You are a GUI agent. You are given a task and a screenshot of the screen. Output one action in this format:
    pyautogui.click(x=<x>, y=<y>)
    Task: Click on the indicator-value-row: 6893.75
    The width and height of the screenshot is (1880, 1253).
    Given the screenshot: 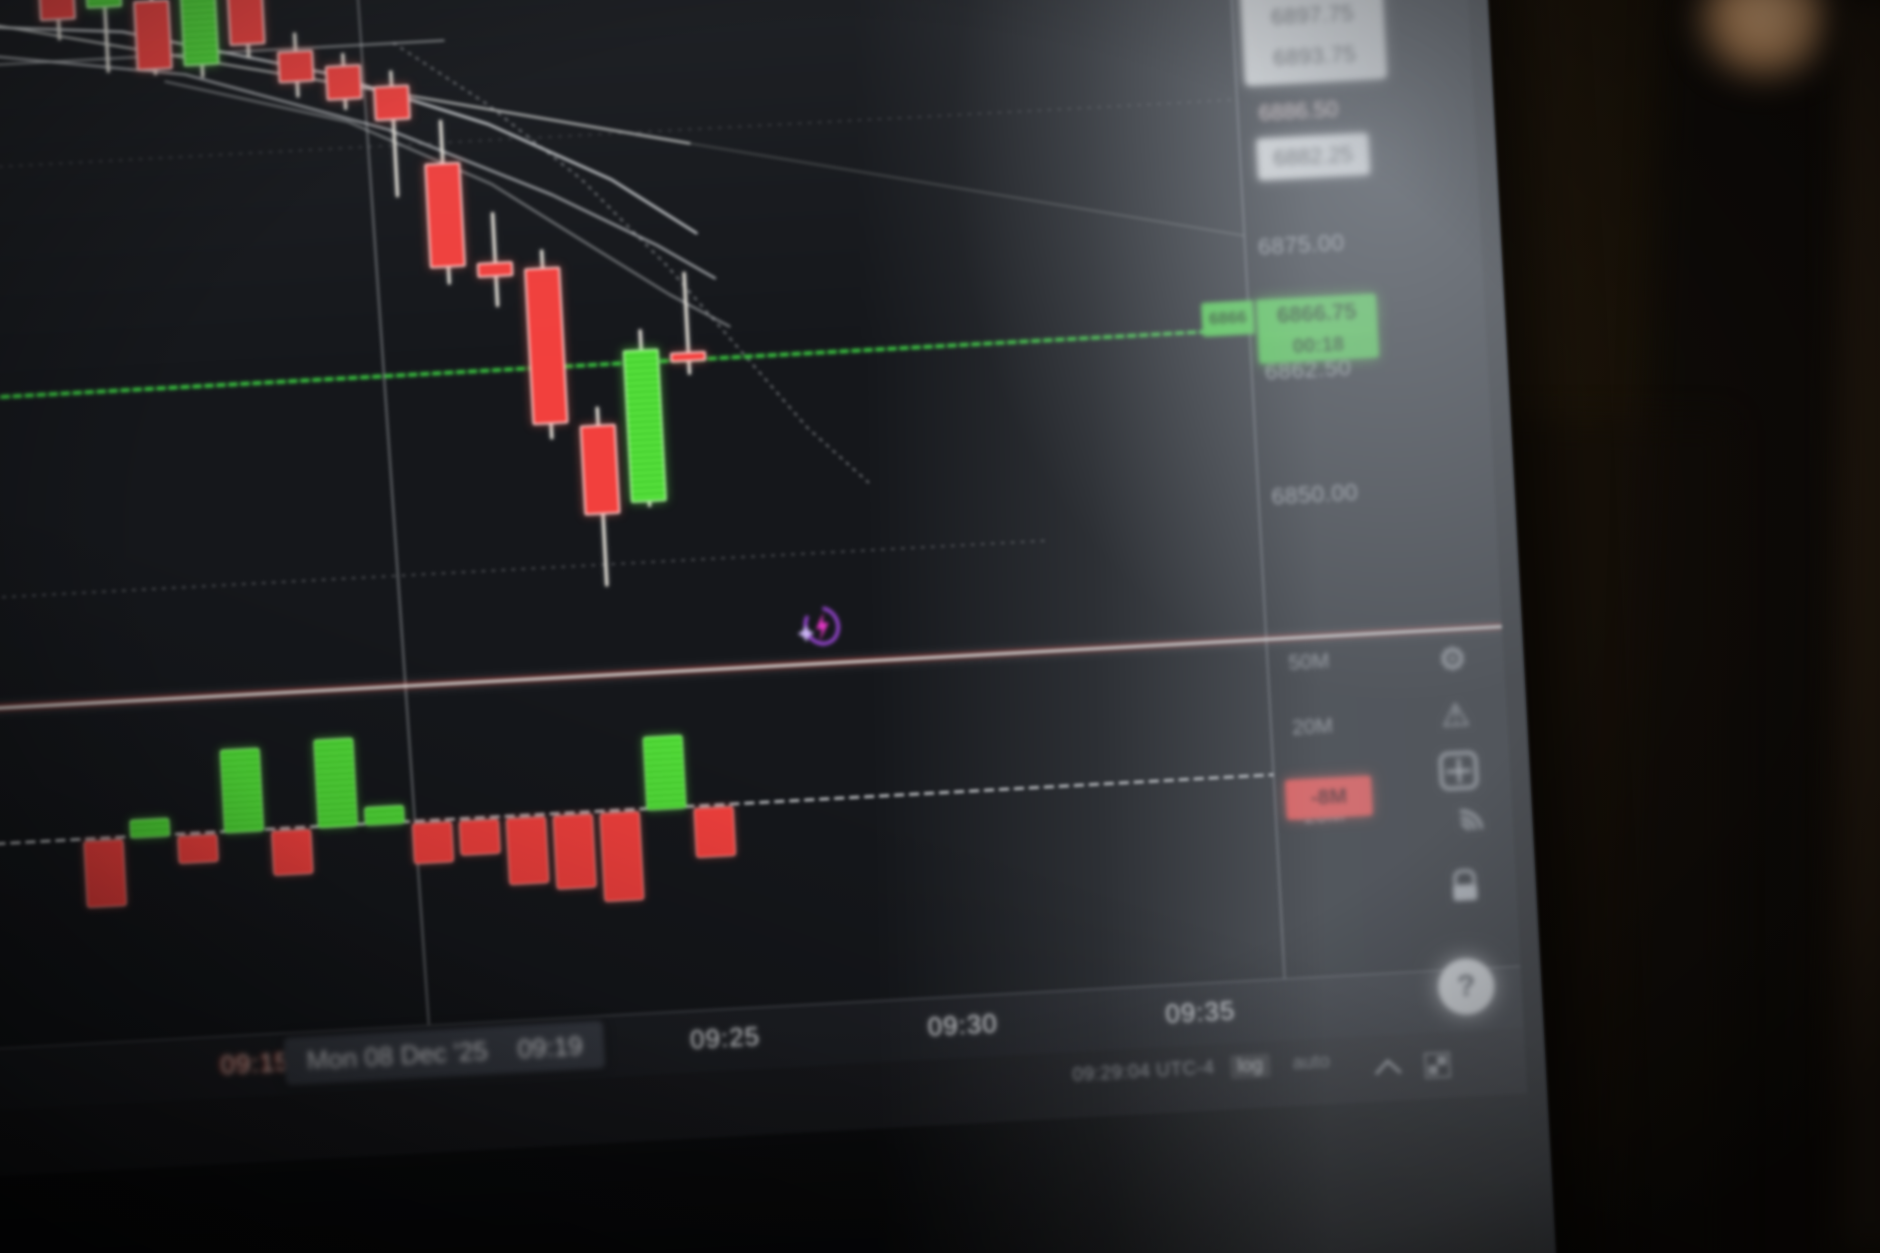 What is the action you would take?
    pyautogui.click(x=1314, y=56)
    